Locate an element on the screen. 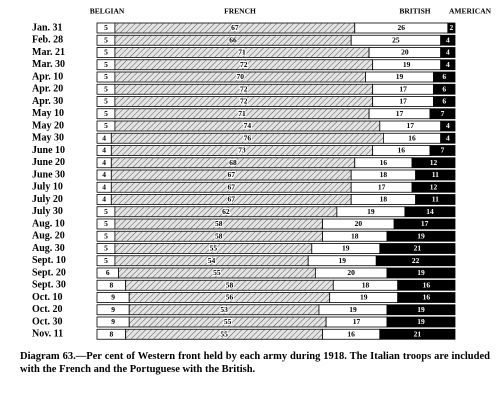 This screenshot has height=404, width=504. category-label: Mar. 21 is located at coordinates (48, 52).